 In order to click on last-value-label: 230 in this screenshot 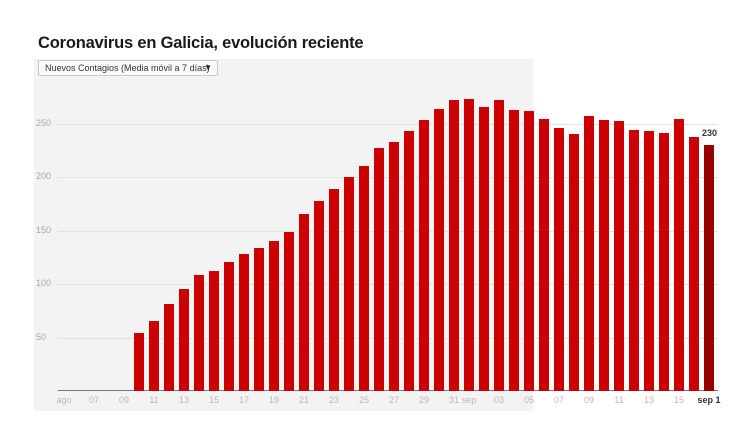, I will do `click(710, 133)`.